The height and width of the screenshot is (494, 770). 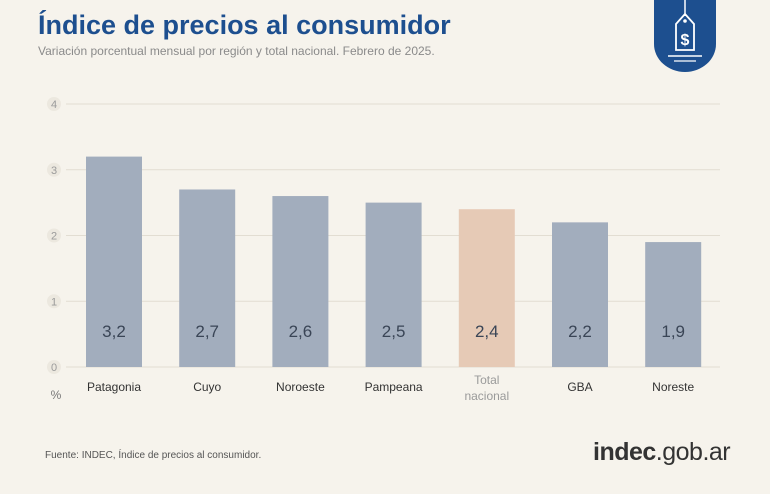 What do you see at coordinates (394, 387) in the screenshot?
I see `x-category-label: Pampeana` at bounding box center [394, 387].